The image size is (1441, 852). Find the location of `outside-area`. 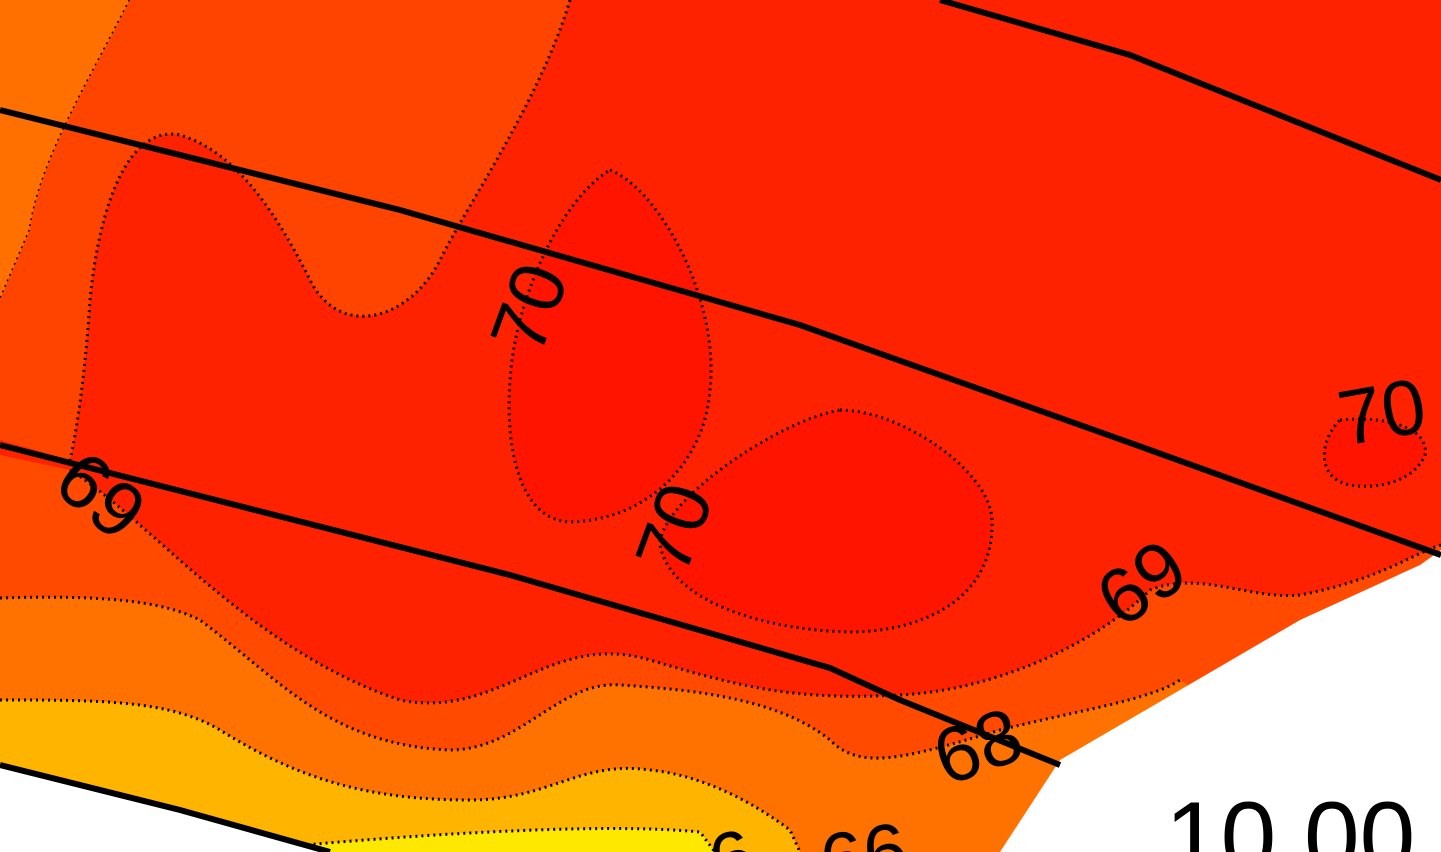

outside-area is located at coordinates (1220, 701).